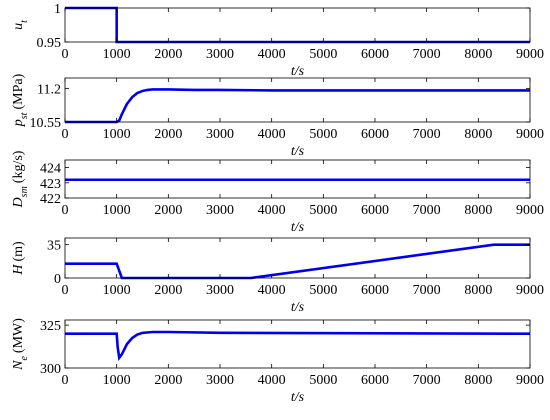  What do you see at coordinates (49, 43) in the screenshot?
I see `y-tick-label: 0.95` at bounding box center [49, 43].